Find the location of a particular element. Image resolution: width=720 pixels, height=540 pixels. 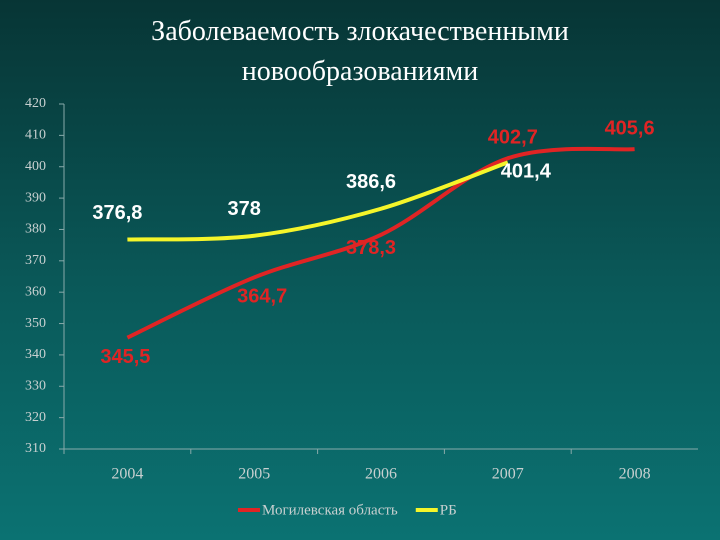

y-tick-label: 420 is located at coordinates (35, 103).